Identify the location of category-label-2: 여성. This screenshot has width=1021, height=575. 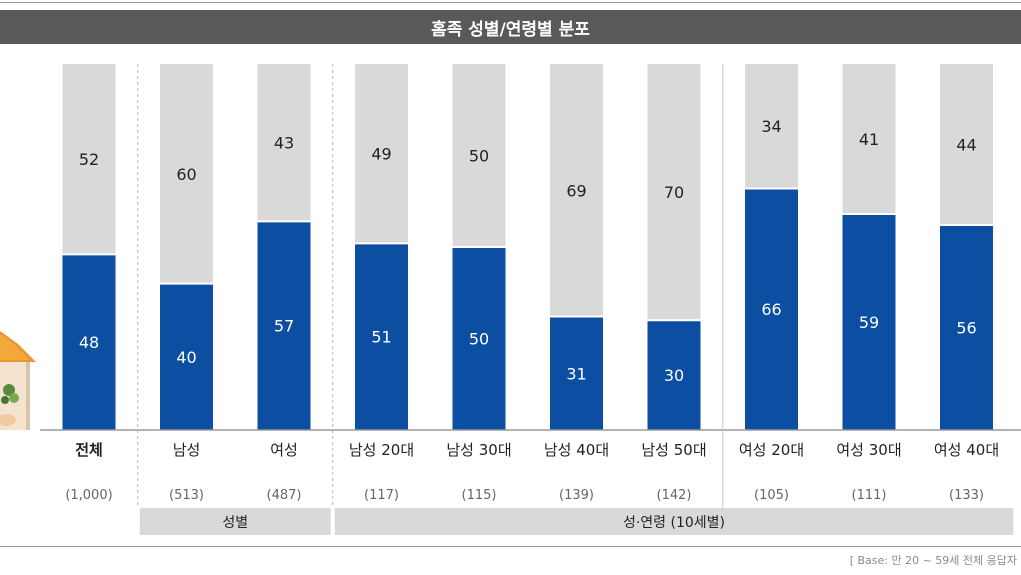
(284, 450).